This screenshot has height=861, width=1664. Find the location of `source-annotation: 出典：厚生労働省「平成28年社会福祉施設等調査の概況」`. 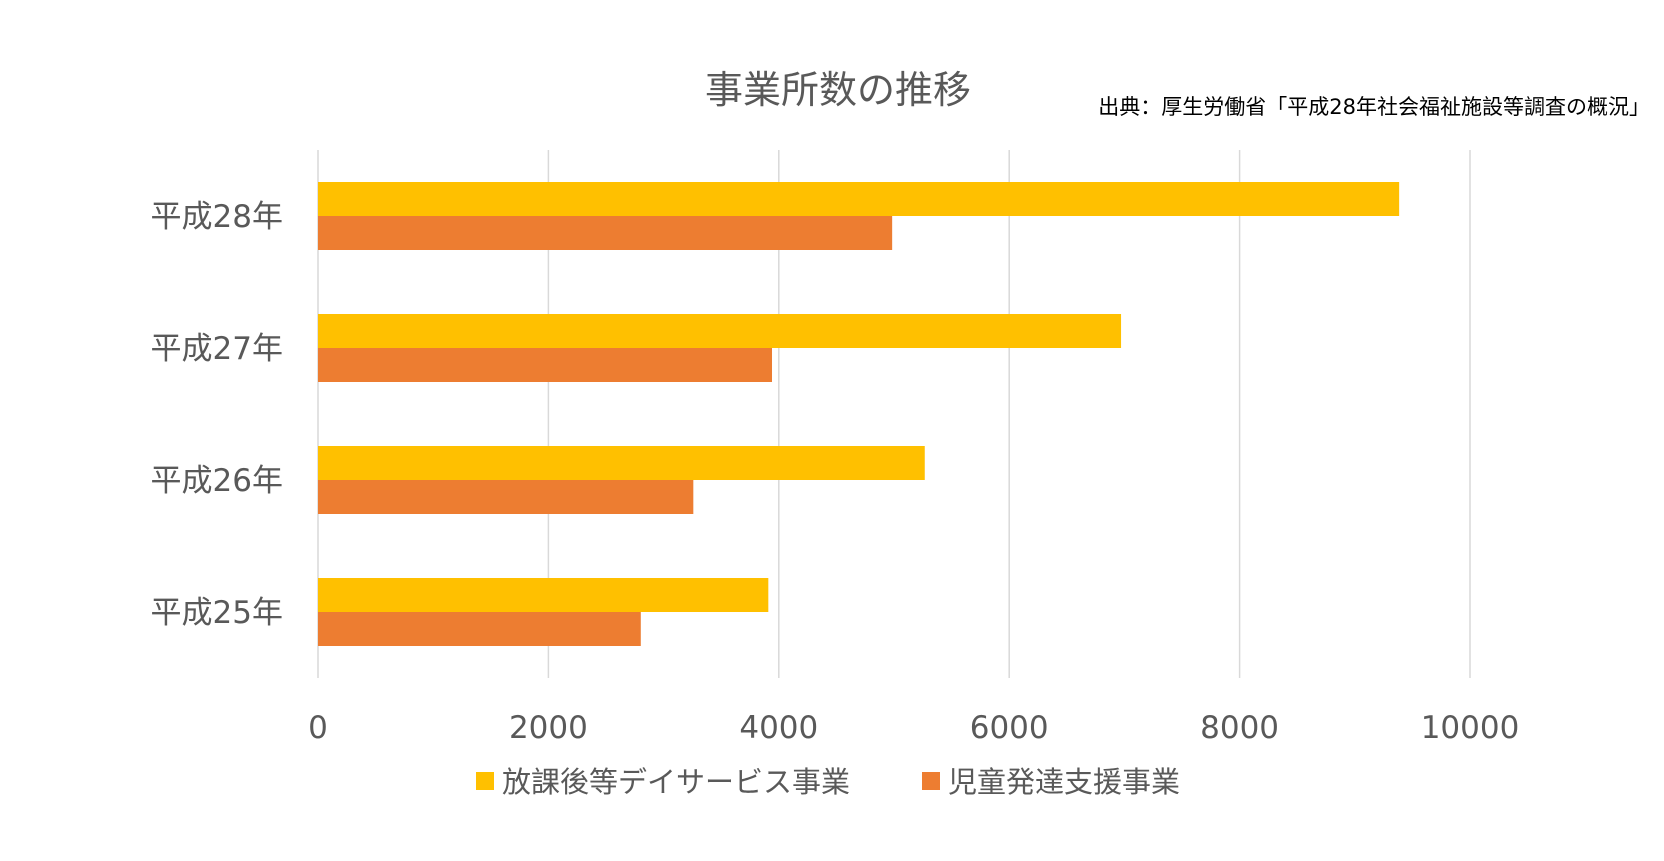

source-annotation: 出典：厚生労働省「平成28年社会福祉施設等調査の概況」 is located at coordinates (1374, 107).